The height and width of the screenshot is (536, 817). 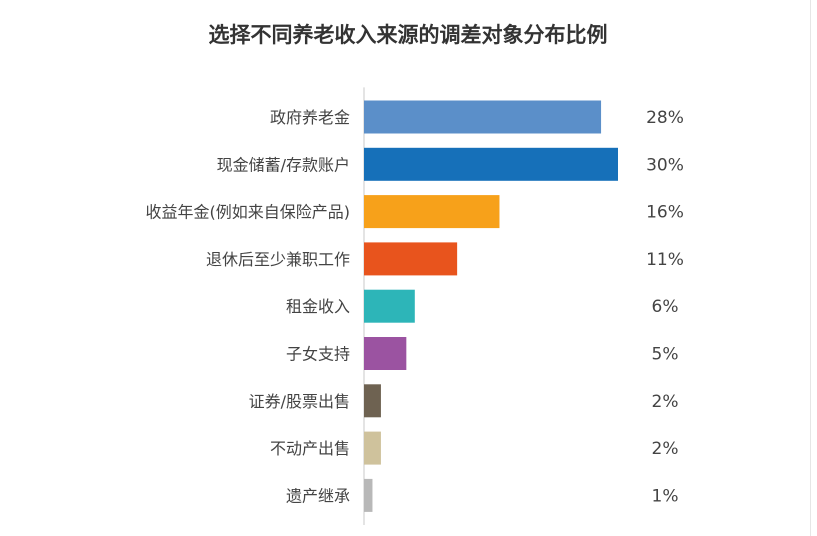 What do you see at coordinates (283, 164) in the screenshot?
I see `category-label: 现金储蓄/存款账户` at bounding box center [283, 164].